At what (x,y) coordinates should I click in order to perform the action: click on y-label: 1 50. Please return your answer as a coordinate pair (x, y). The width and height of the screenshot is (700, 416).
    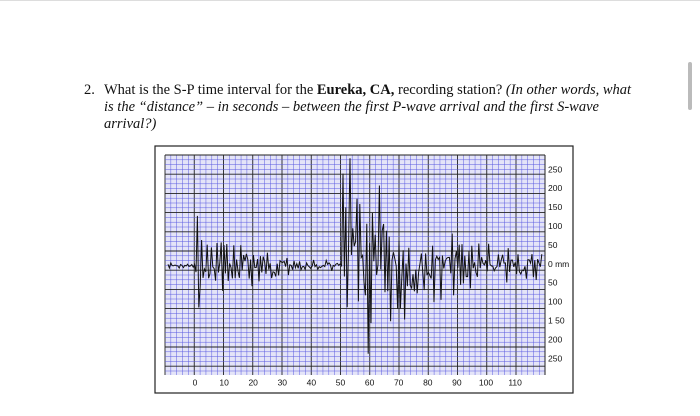
    Looking at the image, I should click on (556, 320).